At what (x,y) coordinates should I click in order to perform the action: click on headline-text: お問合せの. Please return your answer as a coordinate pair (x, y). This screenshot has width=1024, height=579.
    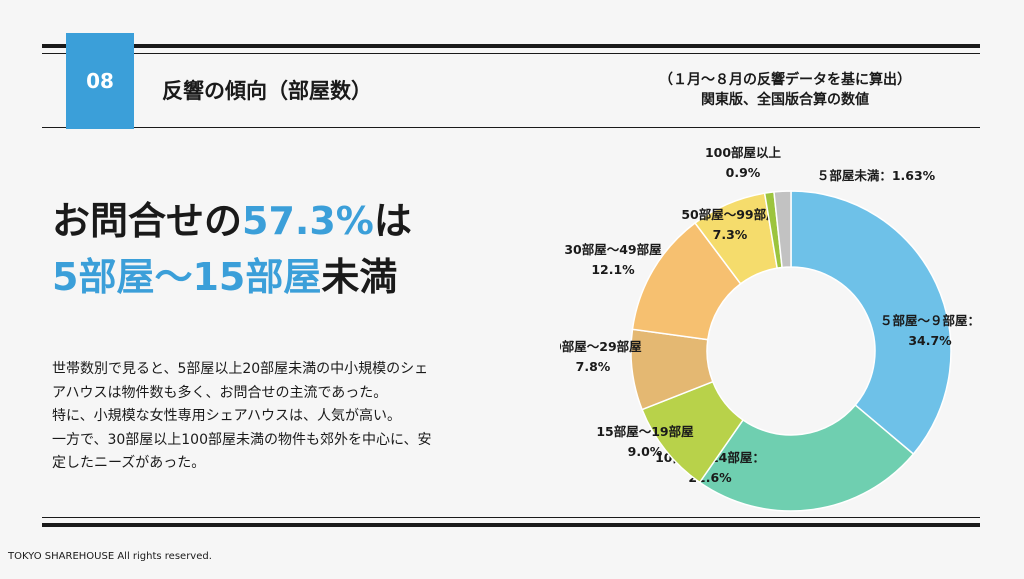
    Looking at the image, I should click on (147, 221).